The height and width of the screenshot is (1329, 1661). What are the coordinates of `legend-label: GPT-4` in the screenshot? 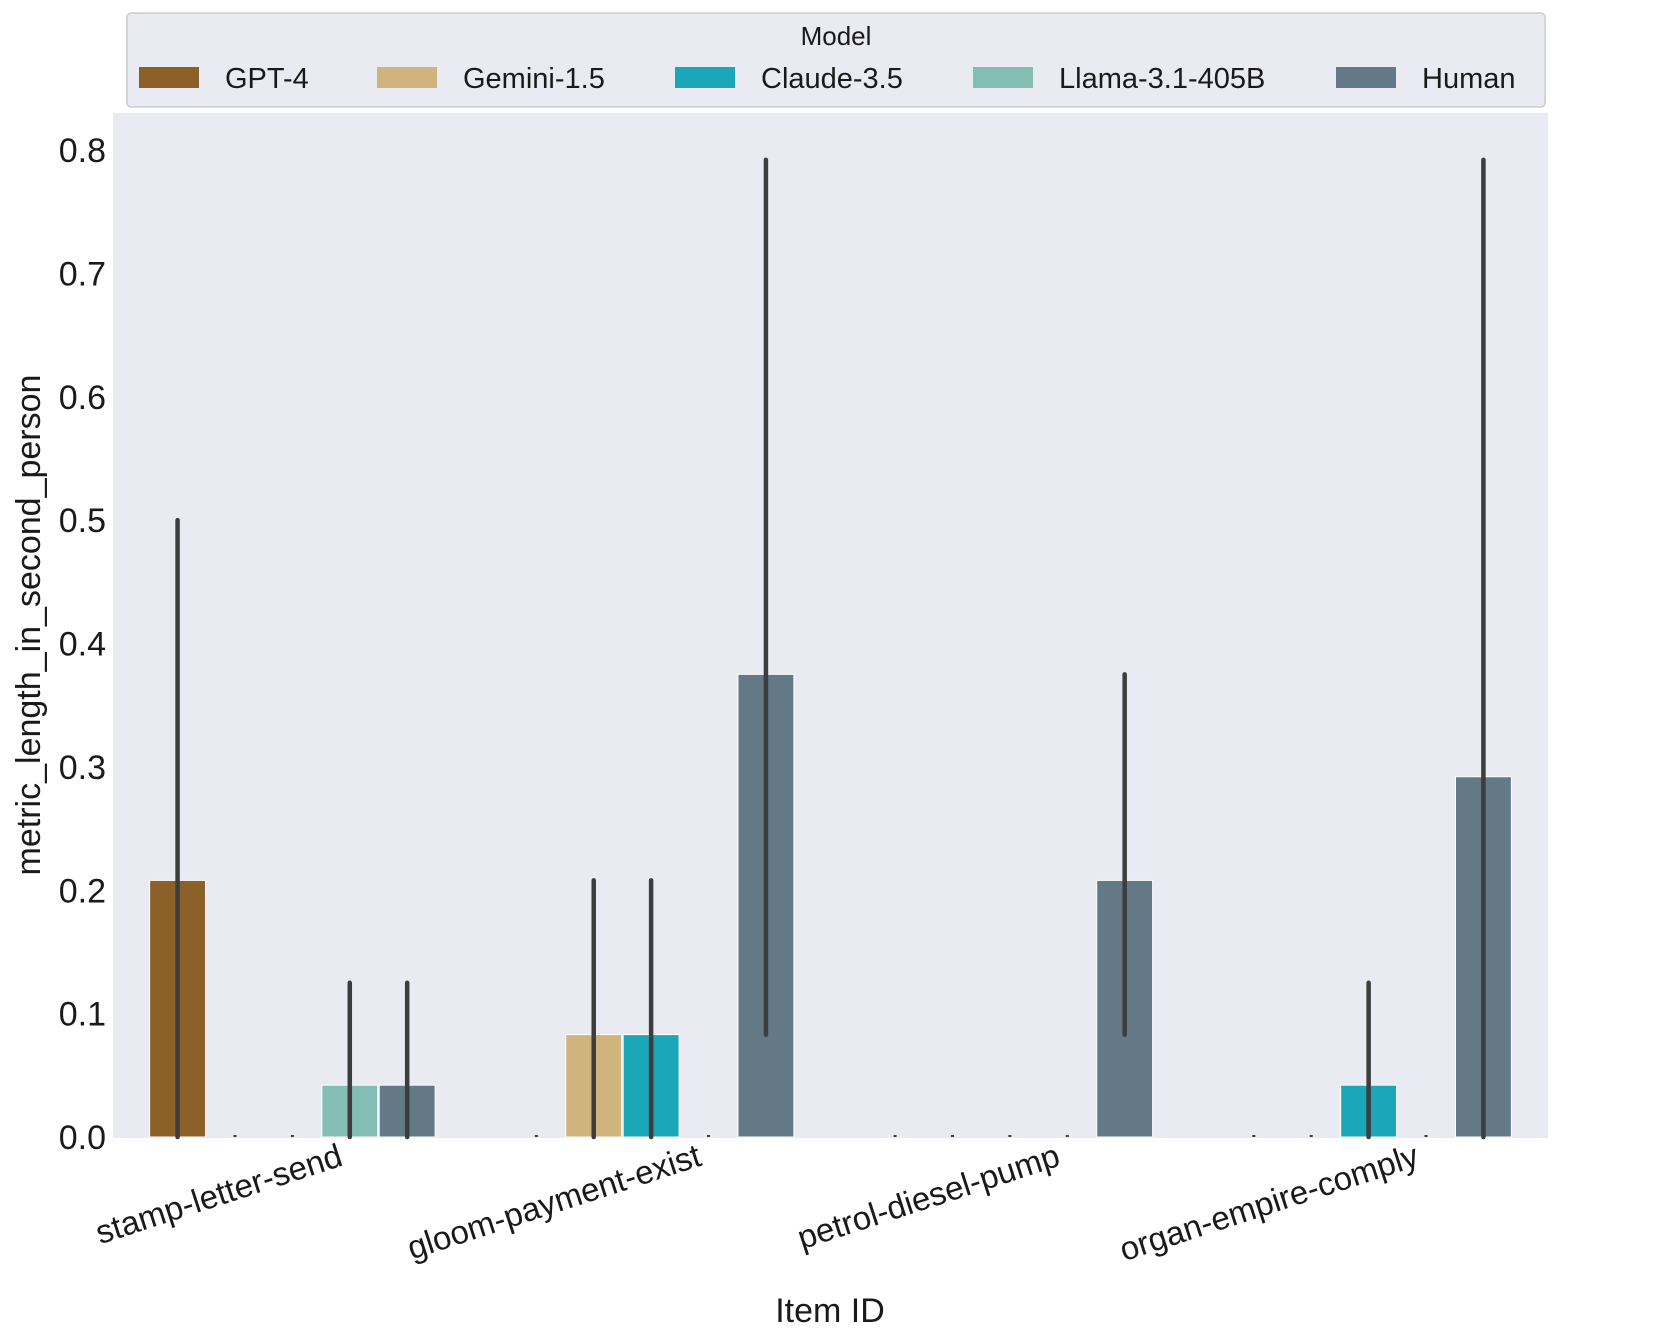 It's located at (267, 79).